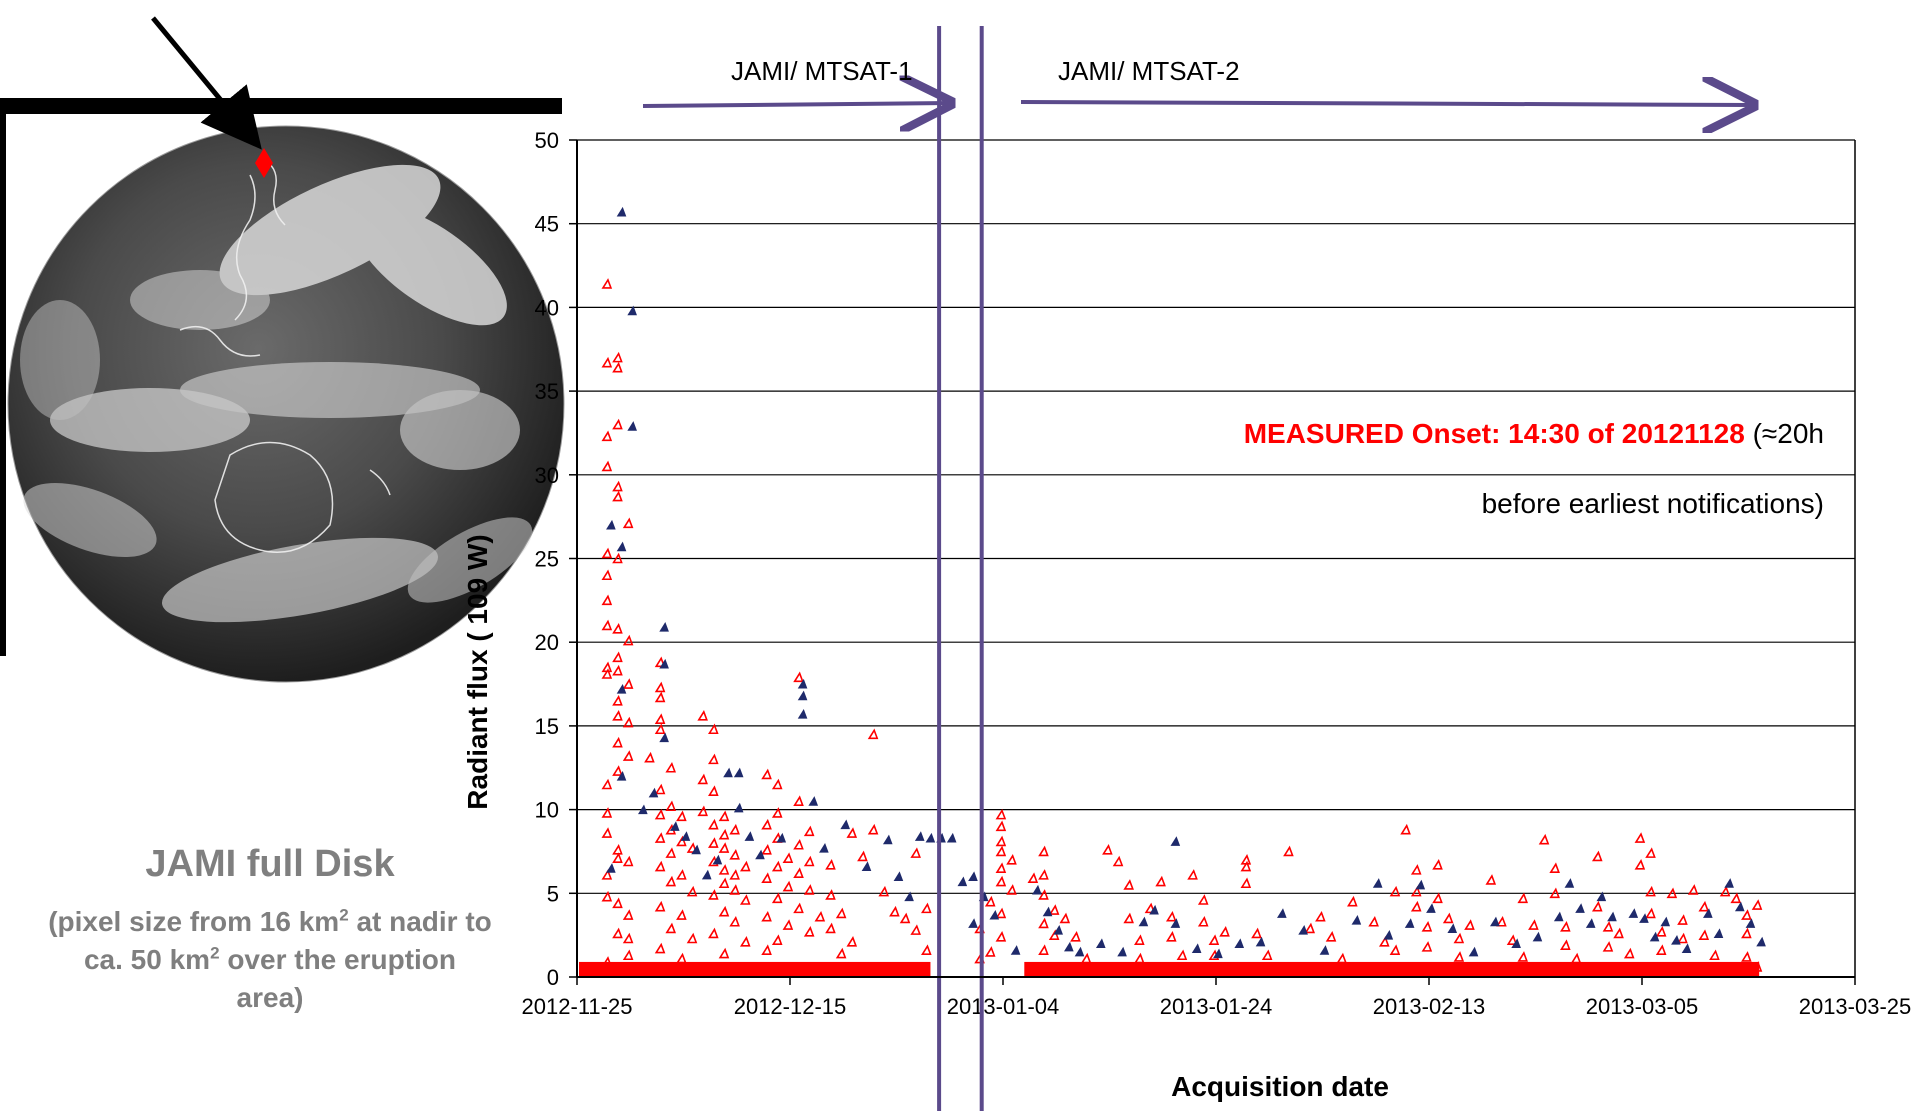 This screenshot has width=1920, height=1116. I want to click on baseline-segment, so click(1392, 969).